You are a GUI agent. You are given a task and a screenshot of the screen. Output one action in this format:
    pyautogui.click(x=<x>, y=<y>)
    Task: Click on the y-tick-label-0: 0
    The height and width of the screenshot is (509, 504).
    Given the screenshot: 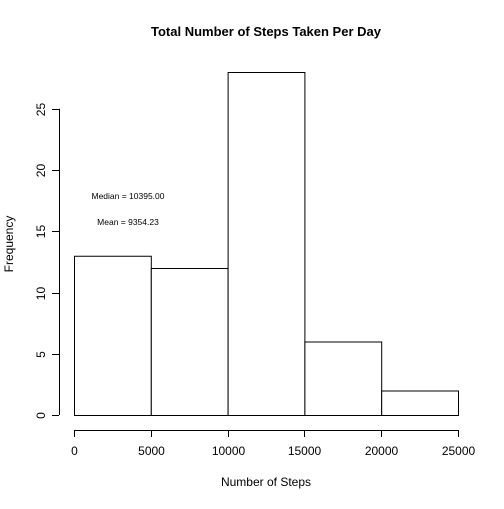 What is the action you would take?
    pyautogui.click(x=41, y=415)
    